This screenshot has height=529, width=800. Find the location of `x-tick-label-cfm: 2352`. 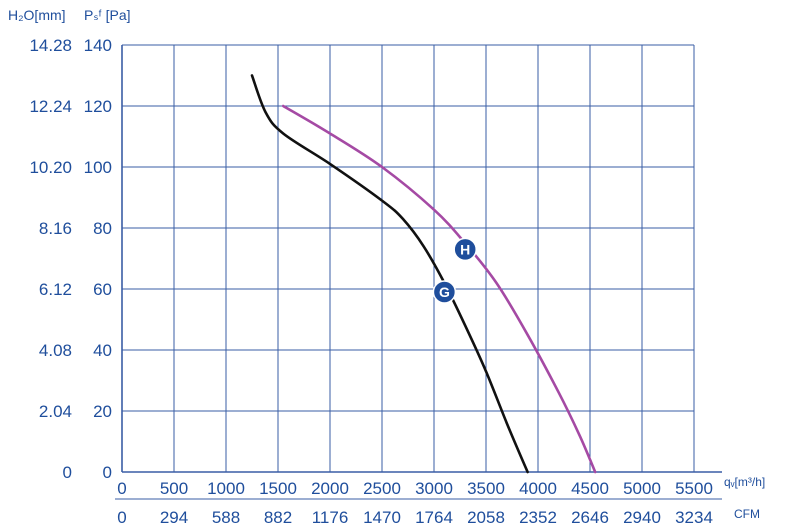

x-tick-label-cfm: 2352 is located at coordinates (538, 517).